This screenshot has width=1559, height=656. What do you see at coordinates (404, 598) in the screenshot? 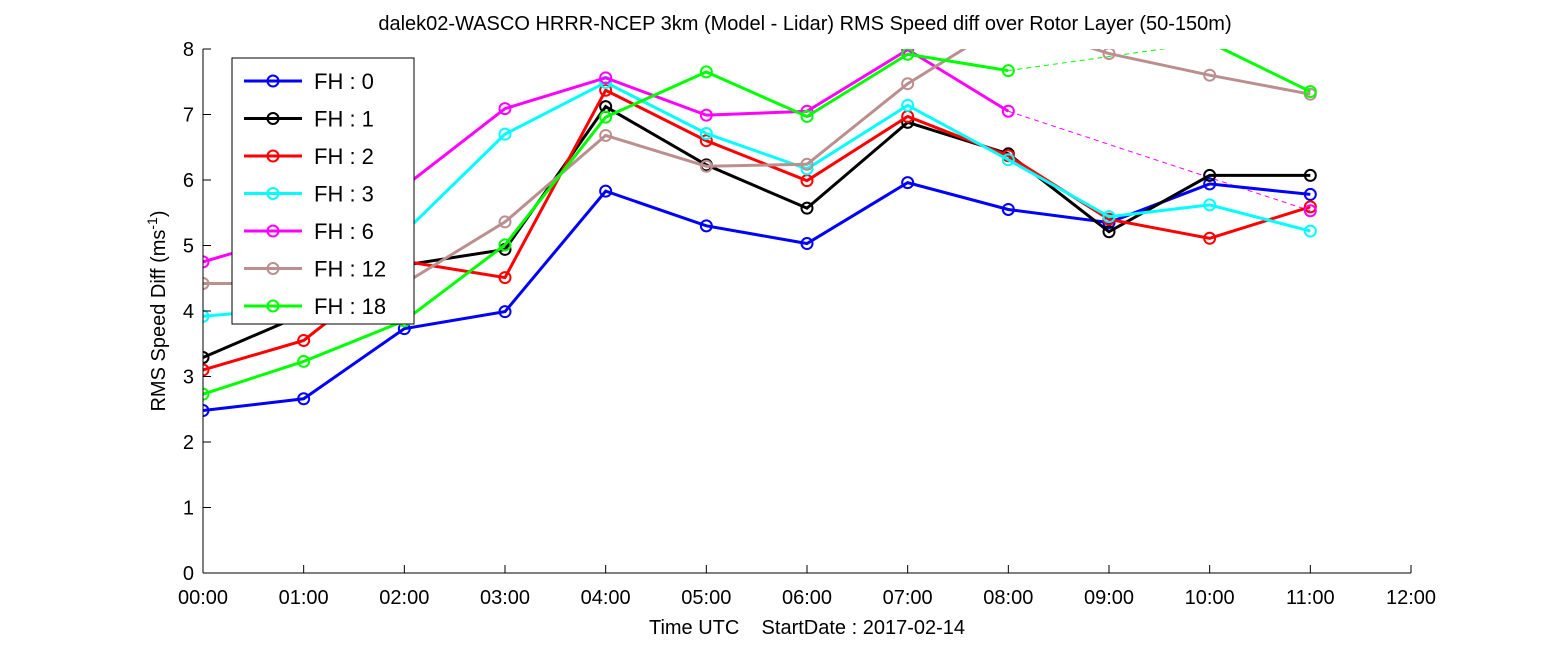
I see `x-tick-label: 02:00` at bounding box center [404, 598].